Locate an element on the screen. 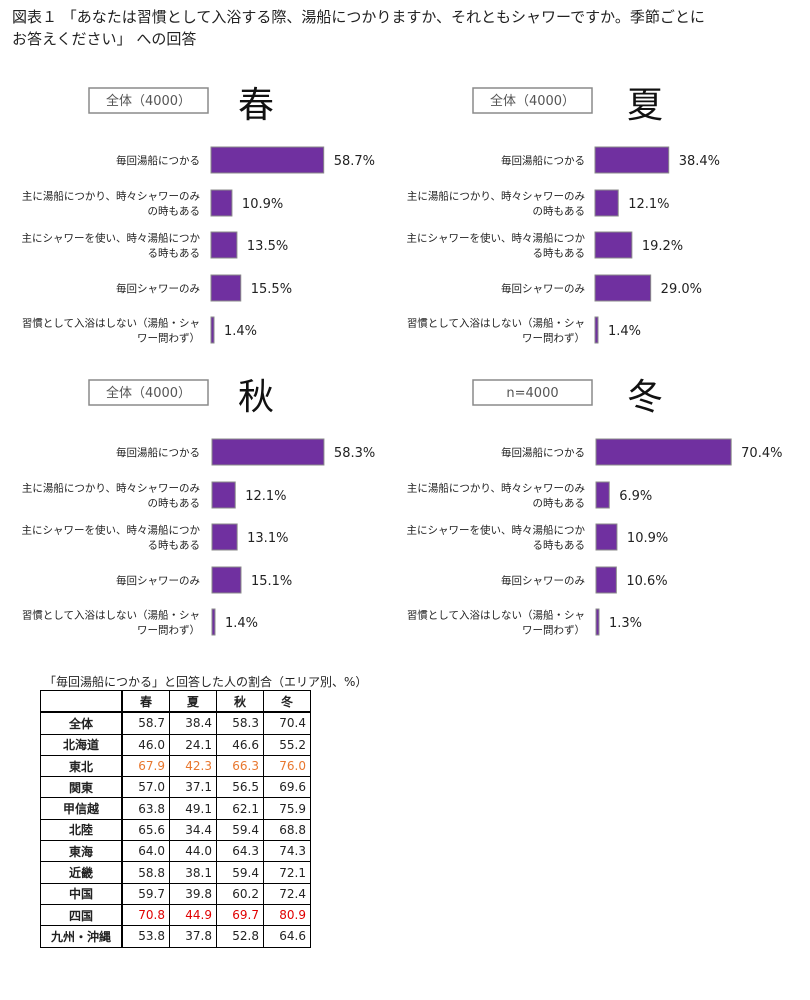 The width and height of the screenshot is (810, 1000). table-cell: 44.9 is located at coordinates (193, 915).